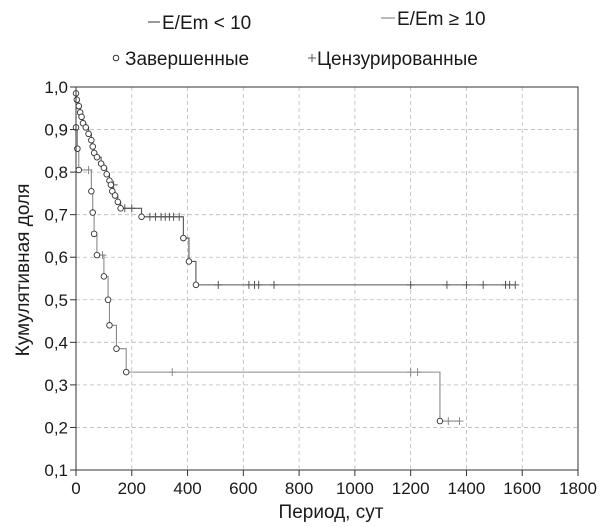  Describe the element at coordinates (116, 58) in the screenshot. I see `legend-completed-marker-icon` at that location.